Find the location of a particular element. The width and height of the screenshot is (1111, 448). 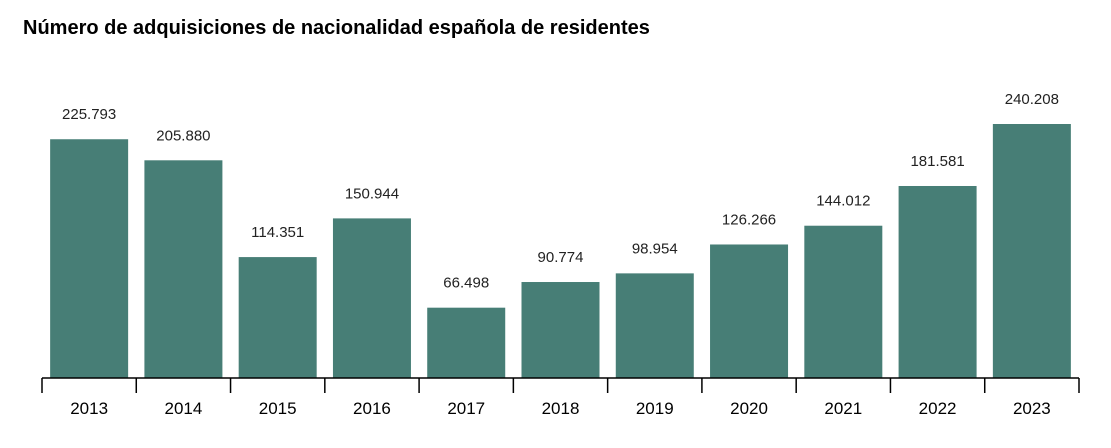

data-label: 66.498 is located at coordinates (466, 283).